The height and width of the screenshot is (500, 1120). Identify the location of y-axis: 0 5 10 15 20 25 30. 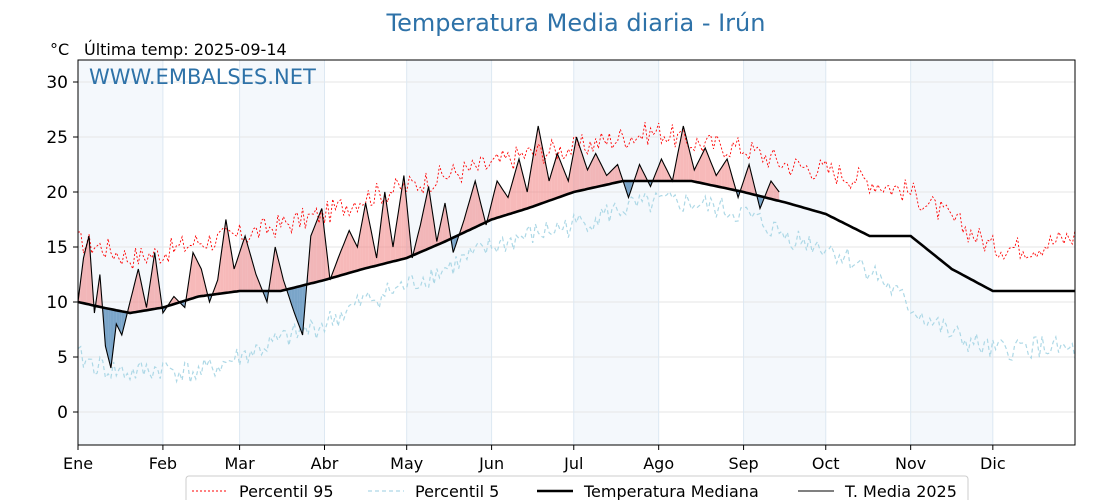
(62, 248).